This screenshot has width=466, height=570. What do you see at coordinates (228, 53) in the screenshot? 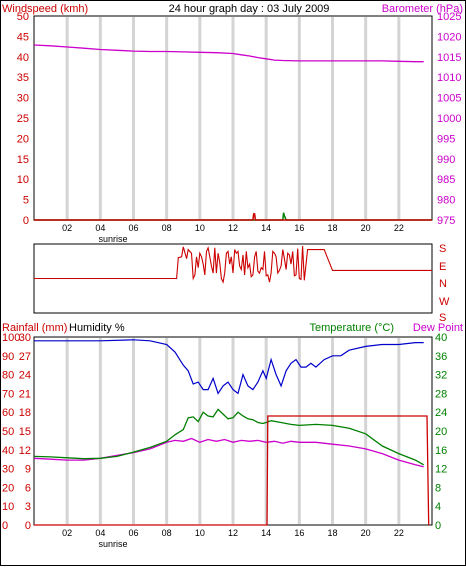
I see `barometer-line` at bounding box center [228, 53].